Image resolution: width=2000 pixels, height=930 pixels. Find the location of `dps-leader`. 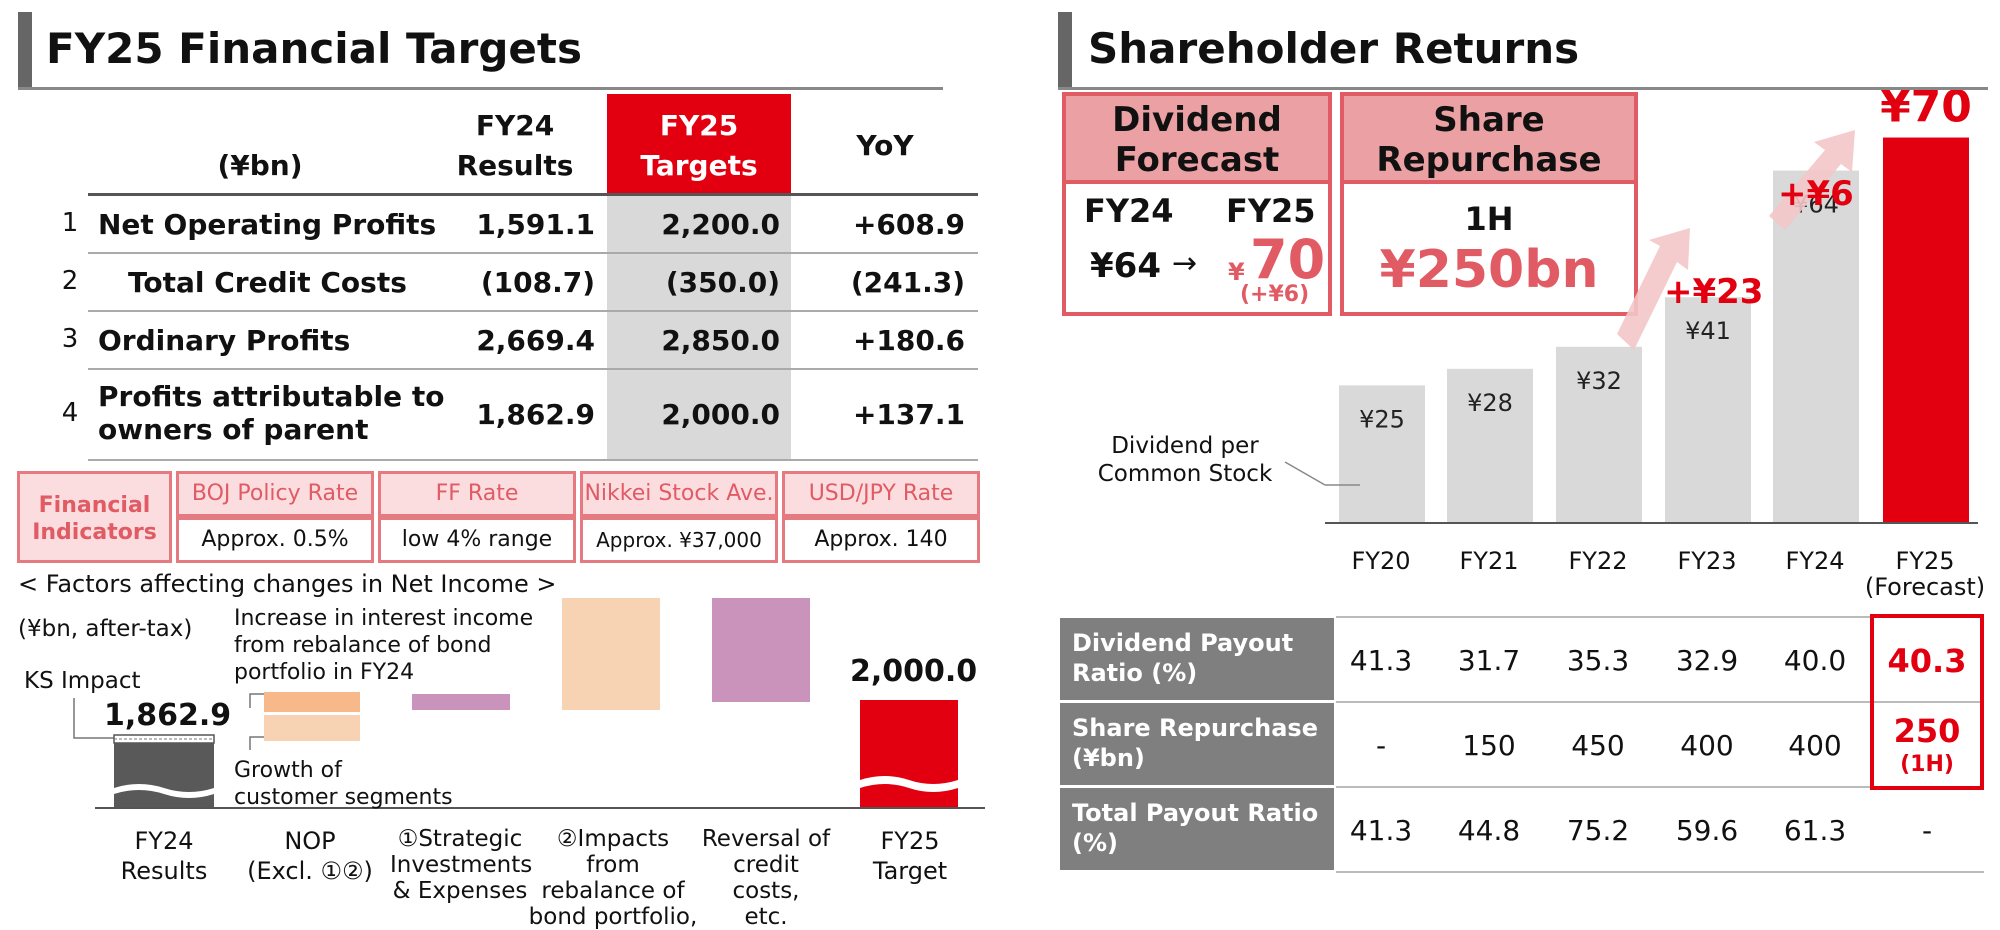

dps-leader is located at coordinates (1305, 473).